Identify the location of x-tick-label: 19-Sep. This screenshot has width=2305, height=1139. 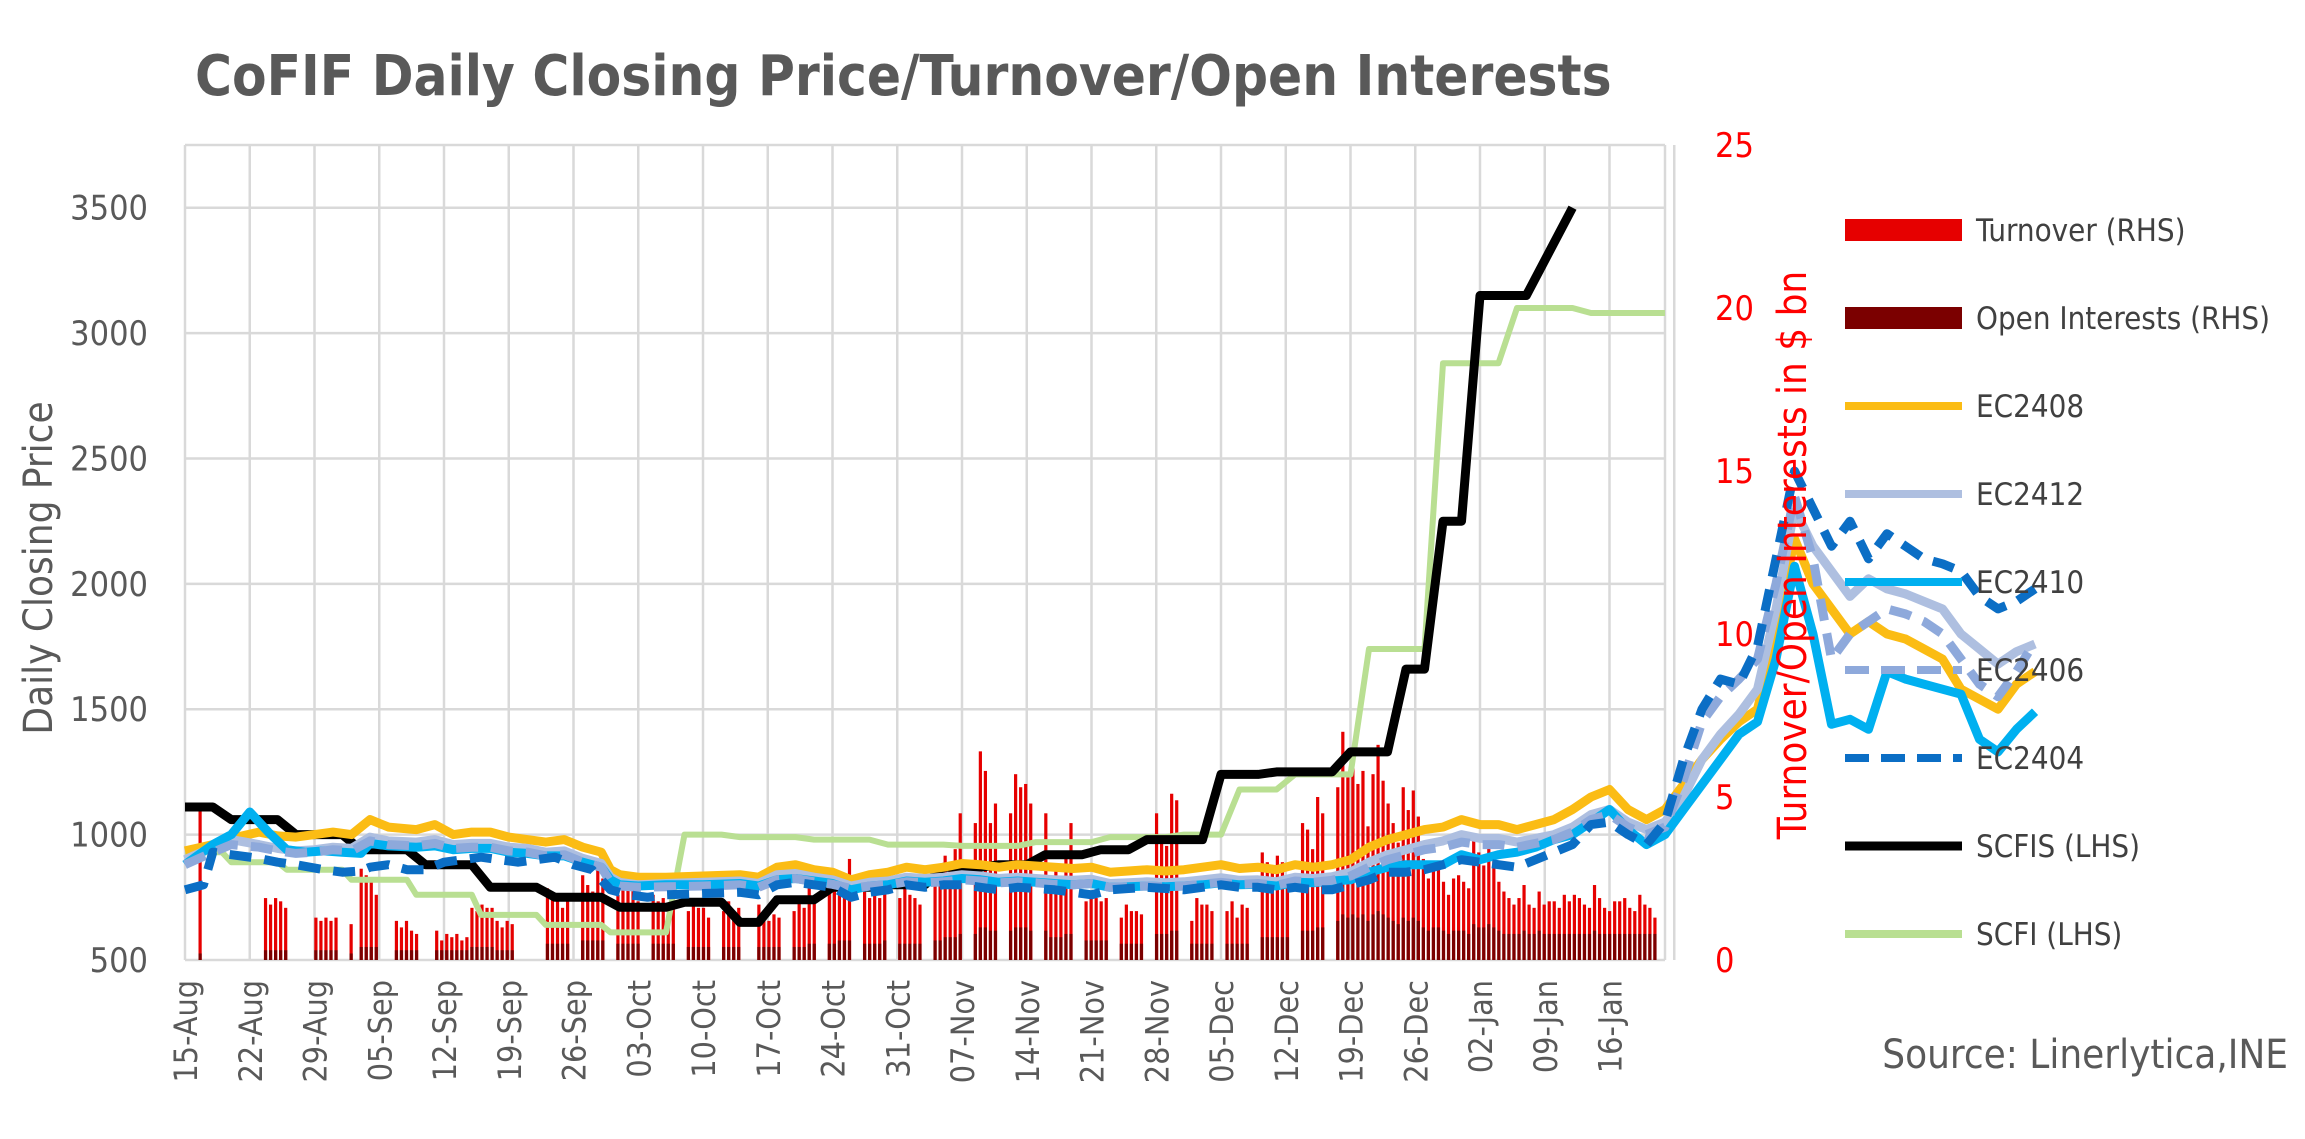
(510, 1030).